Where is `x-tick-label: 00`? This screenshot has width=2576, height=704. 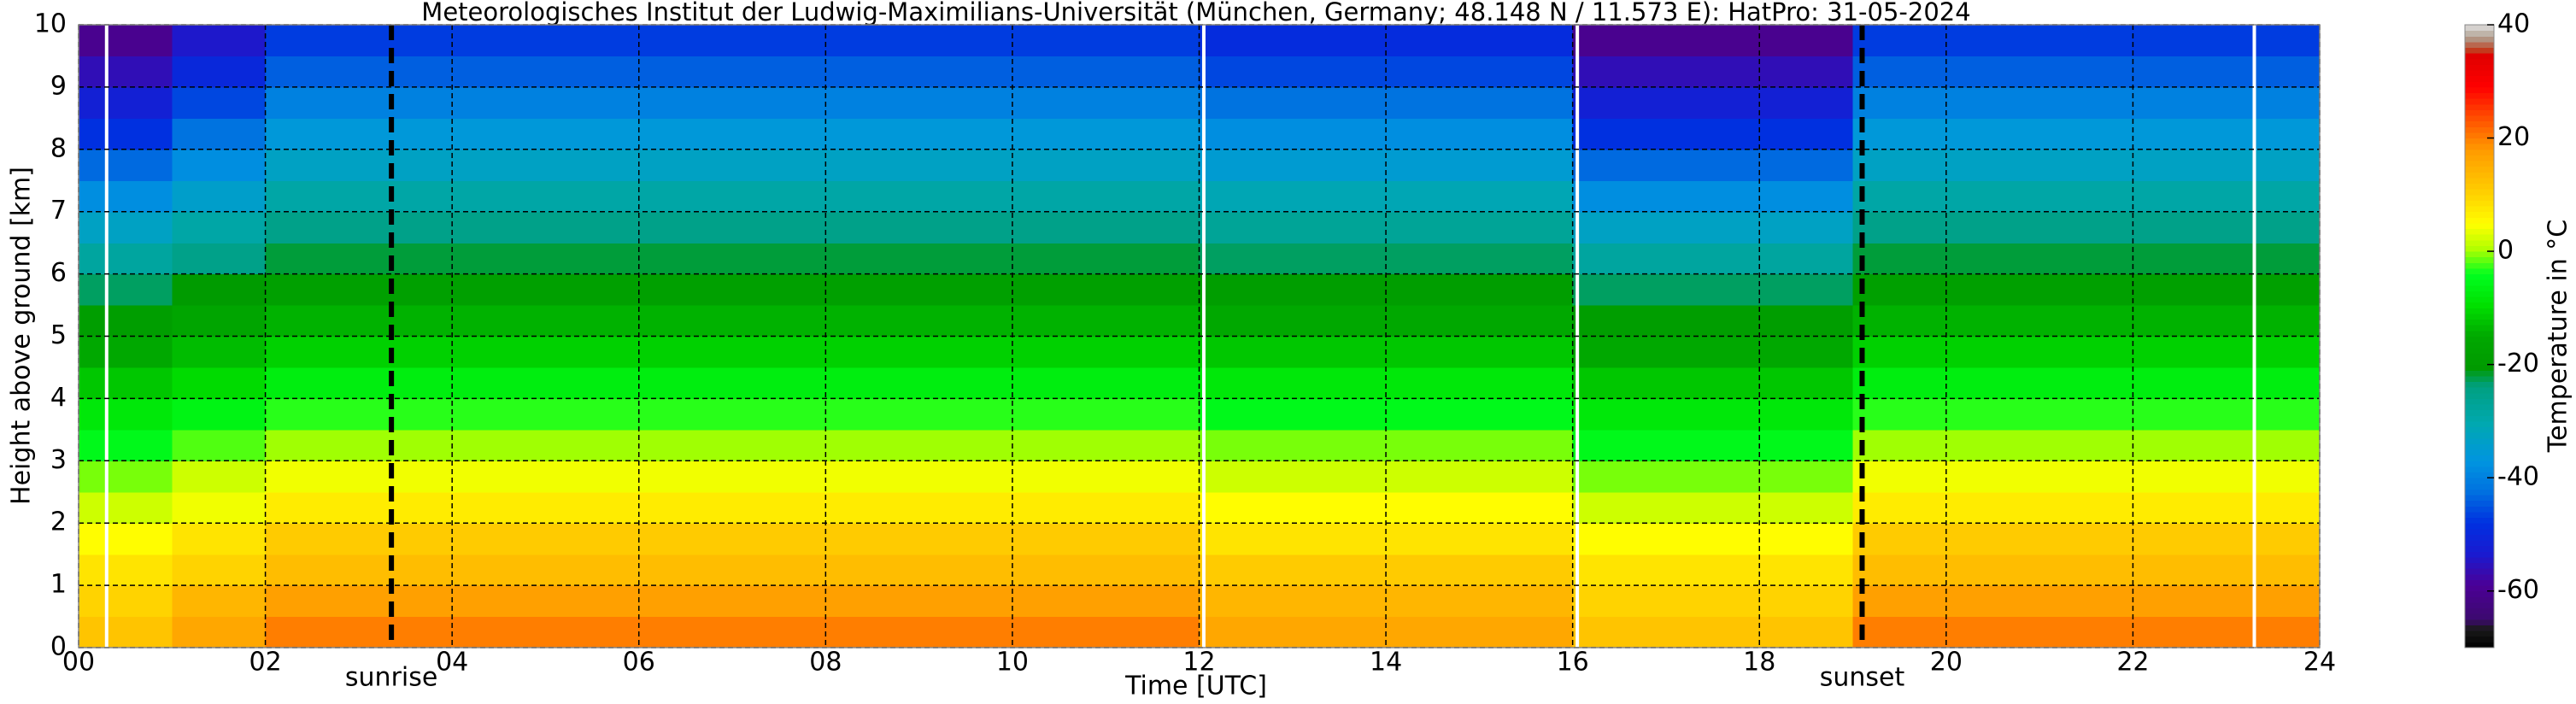
x-tick-label: 00 is located at coordinates (78, 663).